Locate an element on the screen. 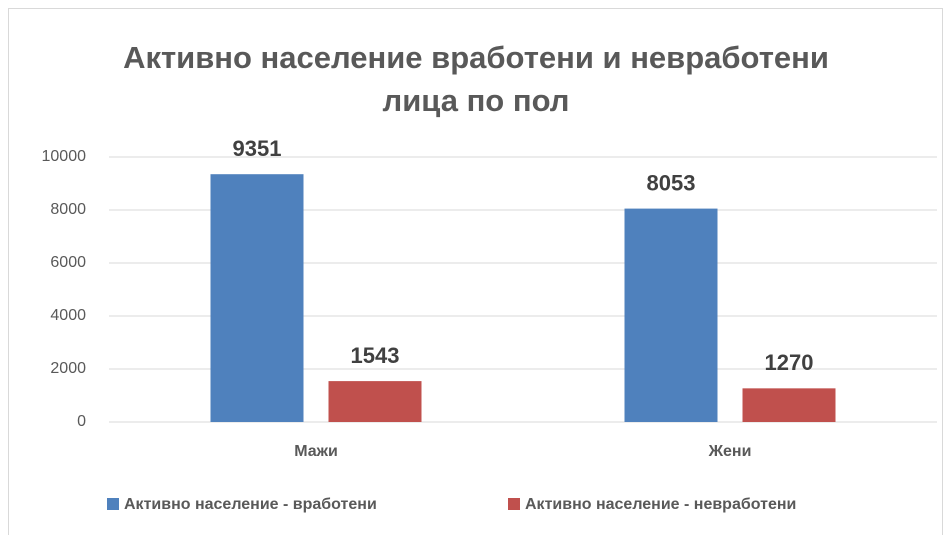  y-tick-label: 10000 is located at coordinates (64, 156).